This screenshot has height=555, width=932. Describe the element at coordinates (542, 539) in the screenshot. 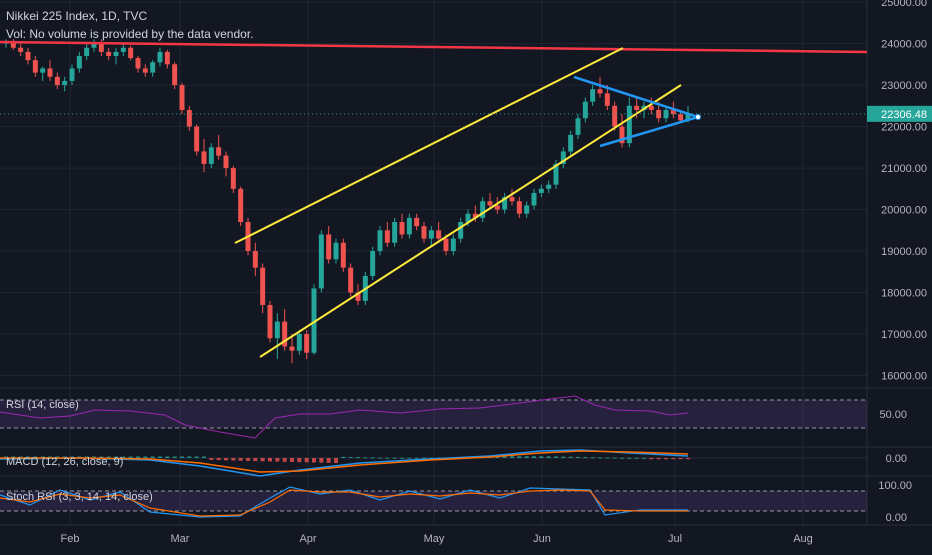

I see `x-tick-label: Jun` at that location.